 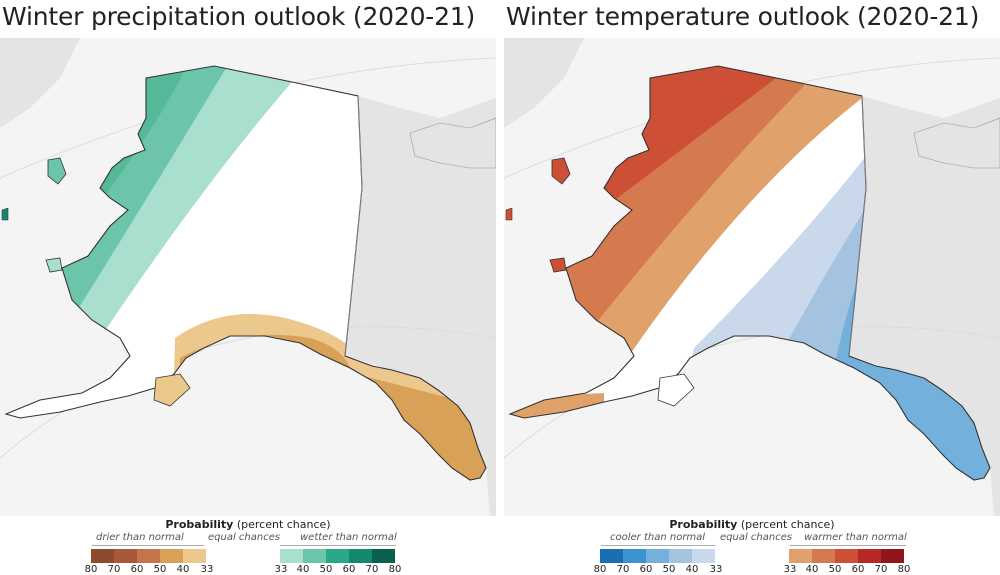 I want to click on legend-cooler-line, so click(x=658, y=545).